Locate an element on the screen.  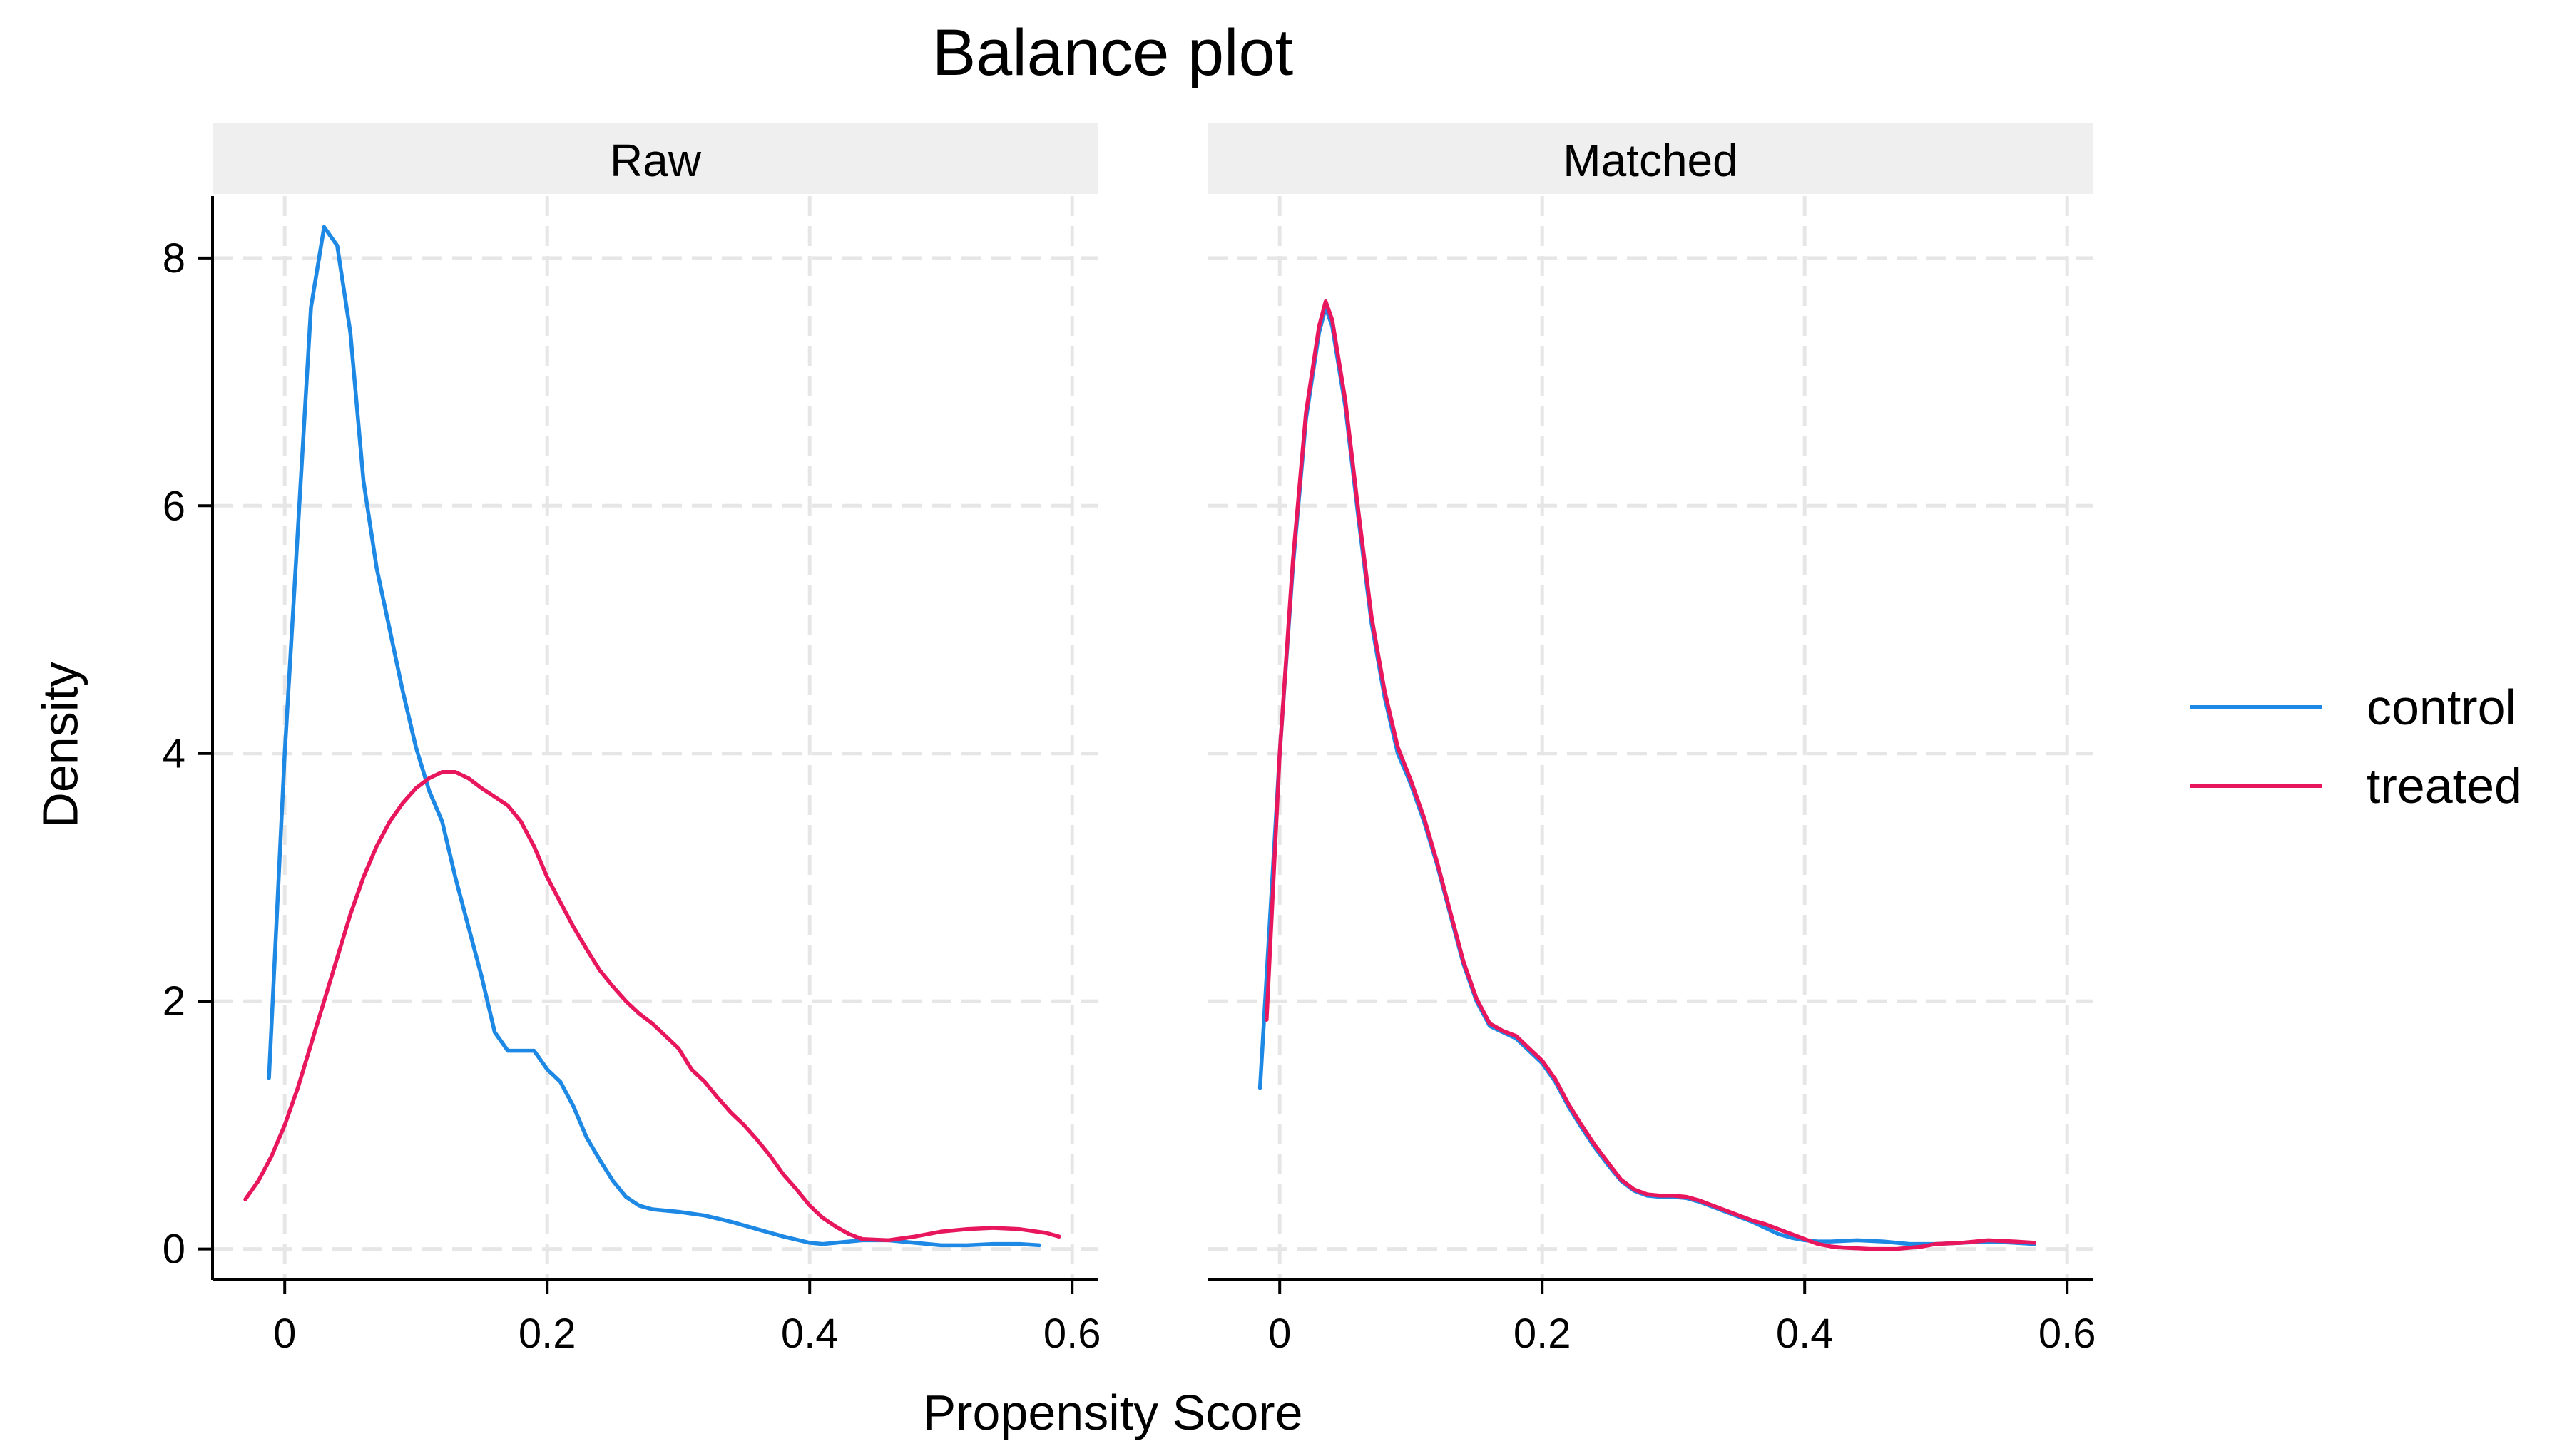
axes-raw: 0 0.2 0.4 0.6 is located at coordinates (657, 1317).